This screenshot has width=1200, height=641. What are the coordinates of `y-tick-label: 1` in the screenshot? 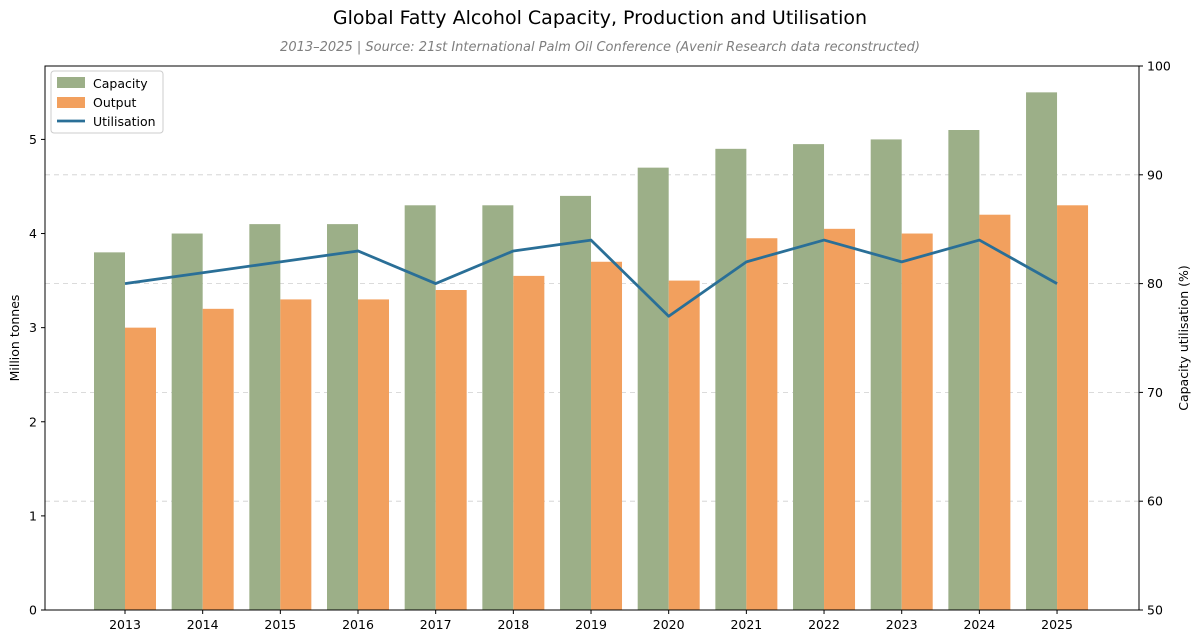 It's located at (33, 515).